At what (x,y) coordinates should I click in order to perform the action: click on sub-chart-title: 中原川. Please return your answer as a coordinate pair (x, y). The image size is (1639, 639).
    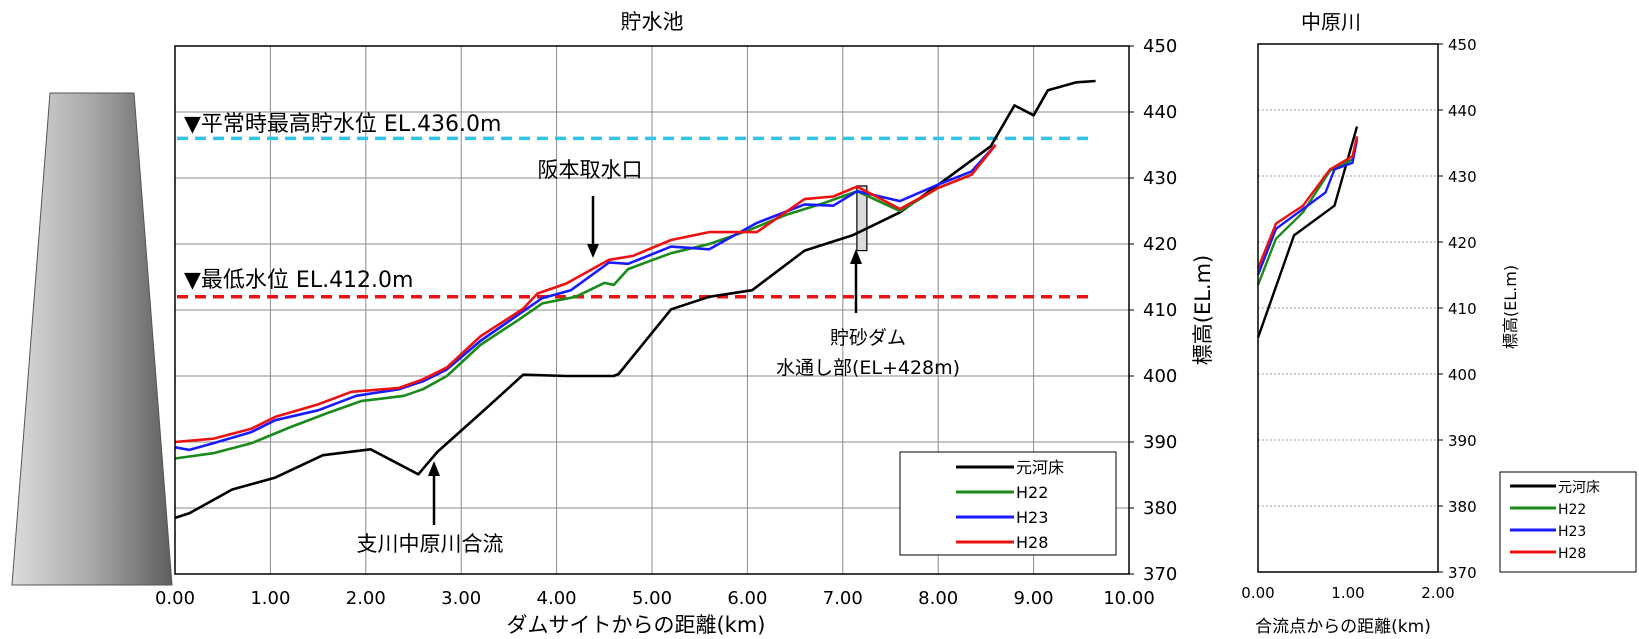
    Looking at the image, I should click on (1331, 22).